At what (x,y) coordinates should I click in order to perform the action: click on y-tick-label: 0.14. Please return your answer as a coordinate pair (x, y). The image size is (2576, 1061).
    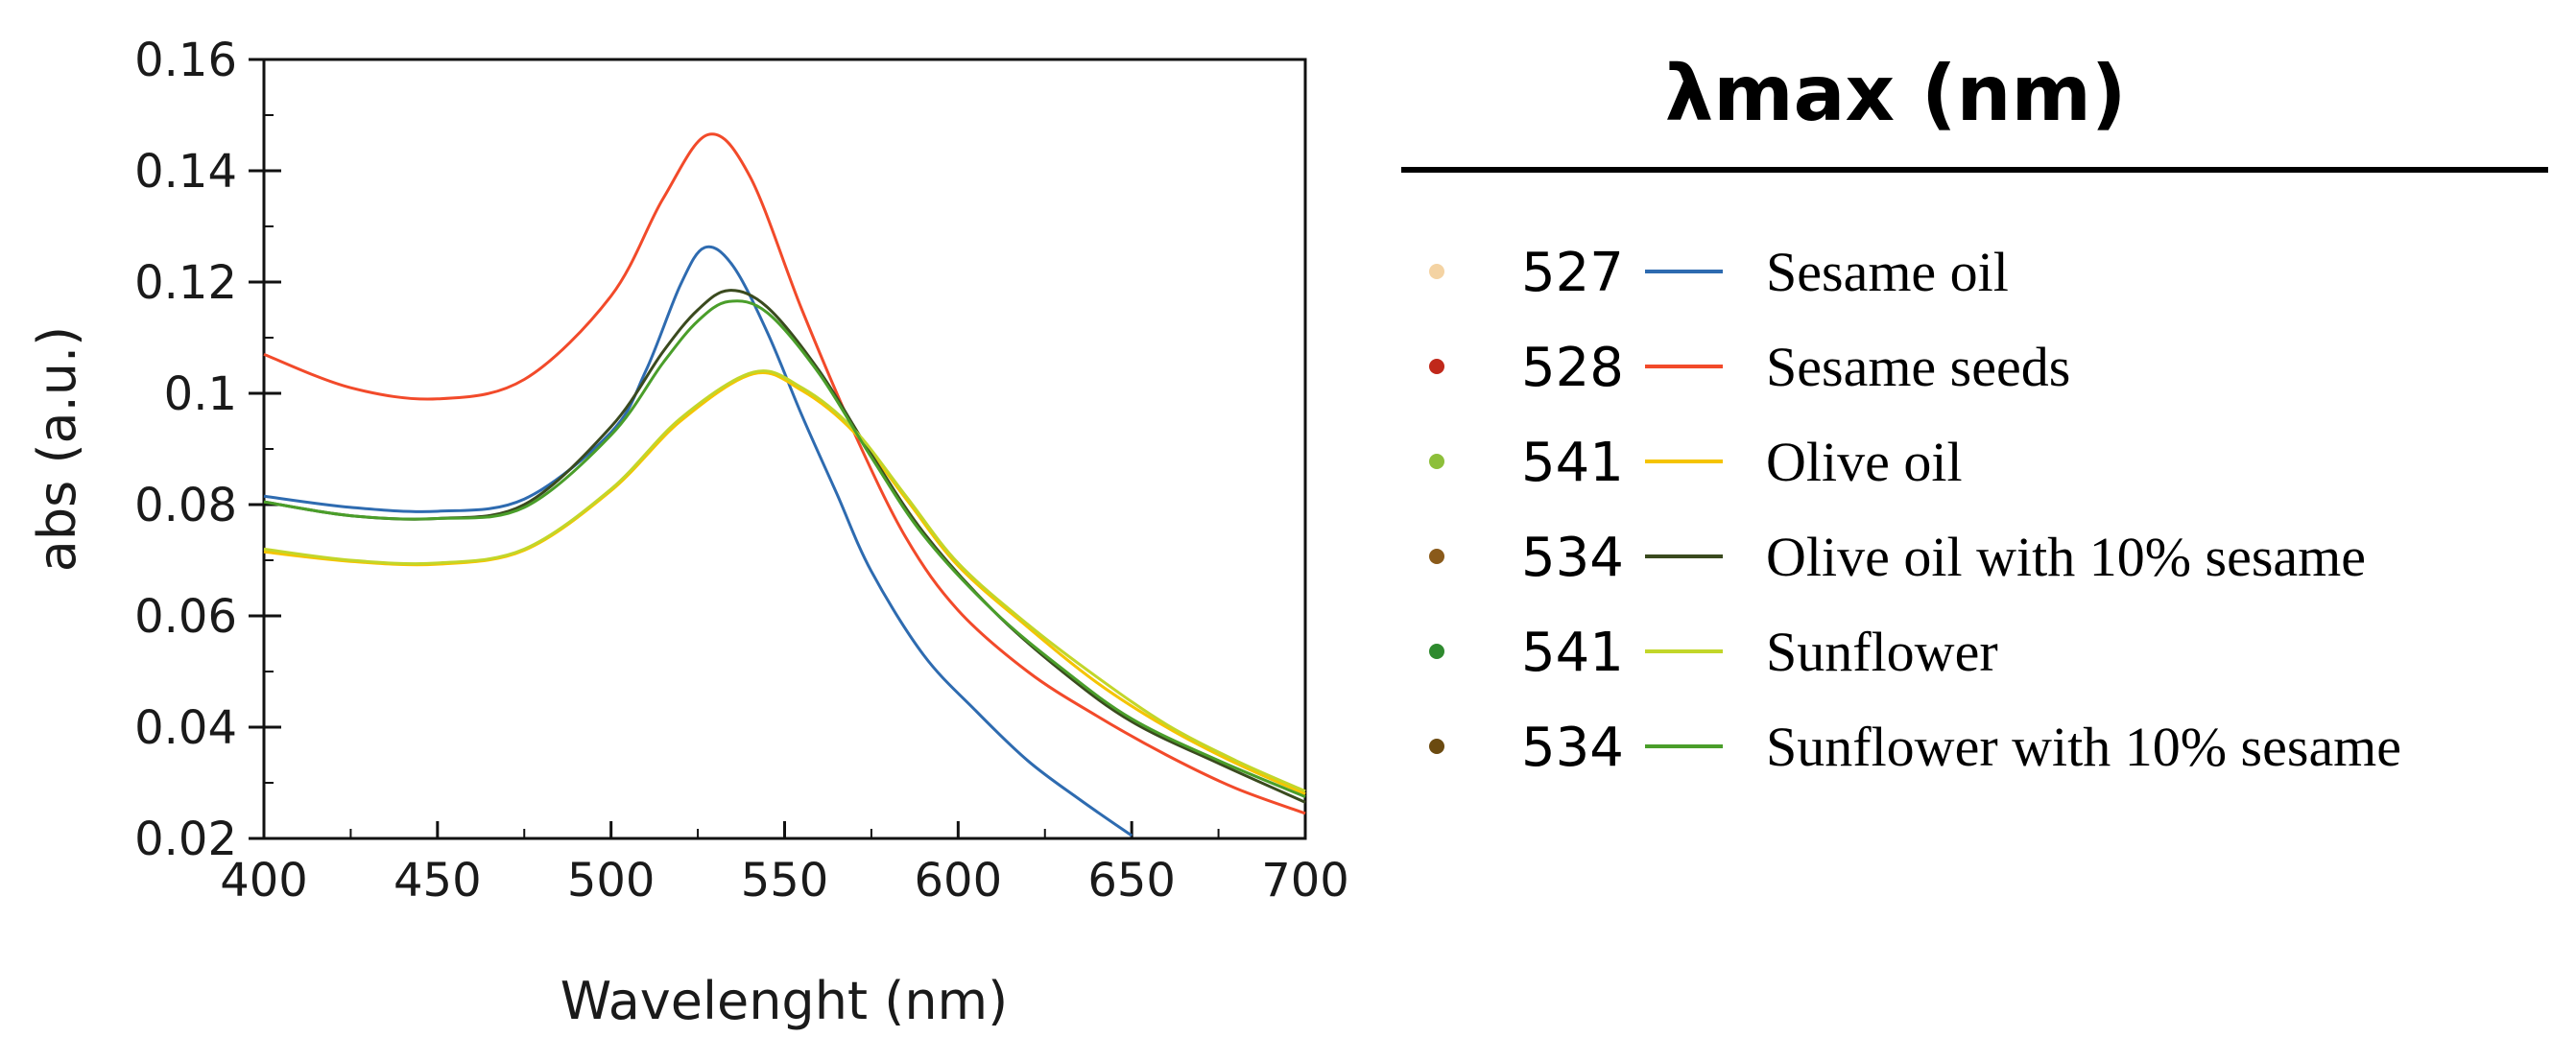
    Looking at the image, I should click on (185, 172).